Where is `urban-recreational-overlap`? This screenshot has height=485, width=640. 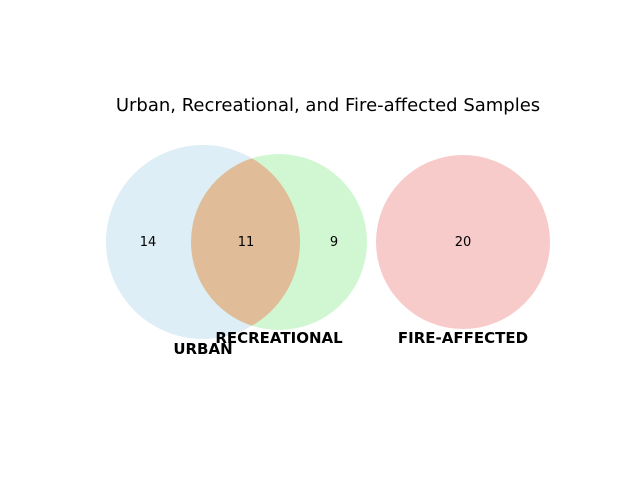
urban-recreational-overlap is located at coordinates (245, 242).